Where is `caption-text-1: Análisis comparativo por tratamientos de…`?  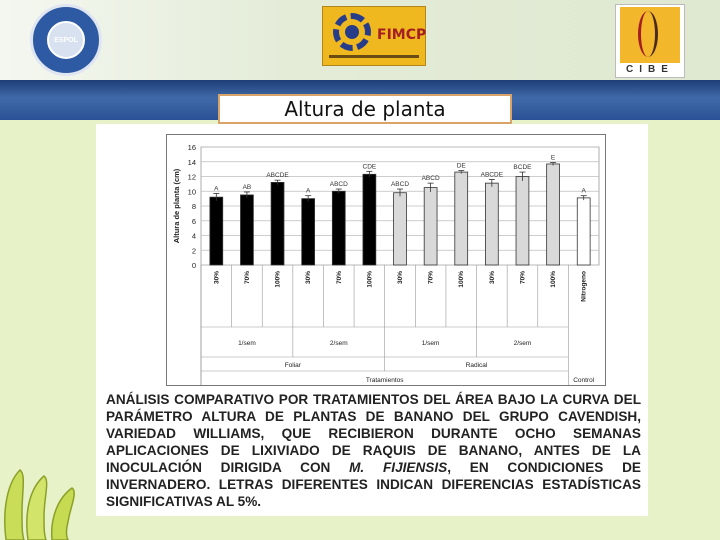 caption-text-1: Análisis comparativo por tratamientos de… is located at coordinates (373, 433).